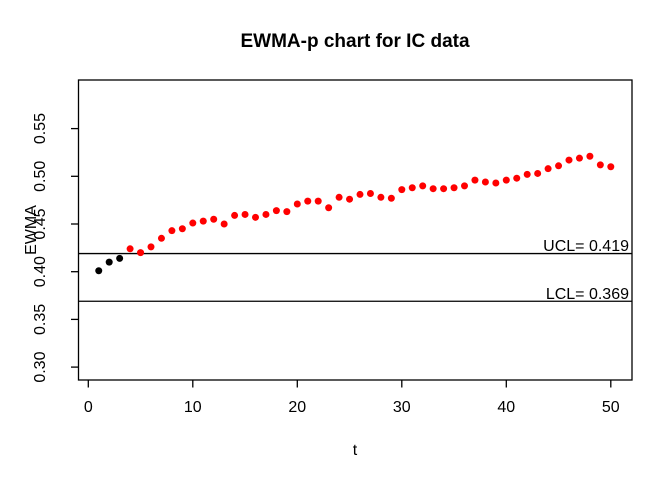 The height and width of the screenshot is (485, 672). What do you see at coordinates (55, 248) in the screenshot?
I see `y-axis: 0.30 0.35 0.40 0.45 0.50 0.55` at bounding box center [55, 248].